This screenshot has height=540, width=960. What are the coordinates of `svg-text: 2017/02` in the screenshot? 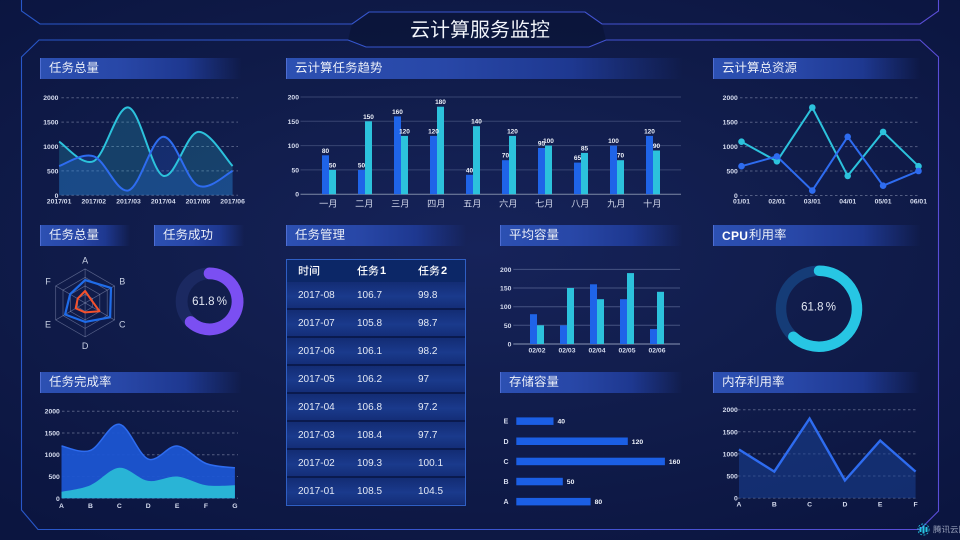 It's located at (94, 202).